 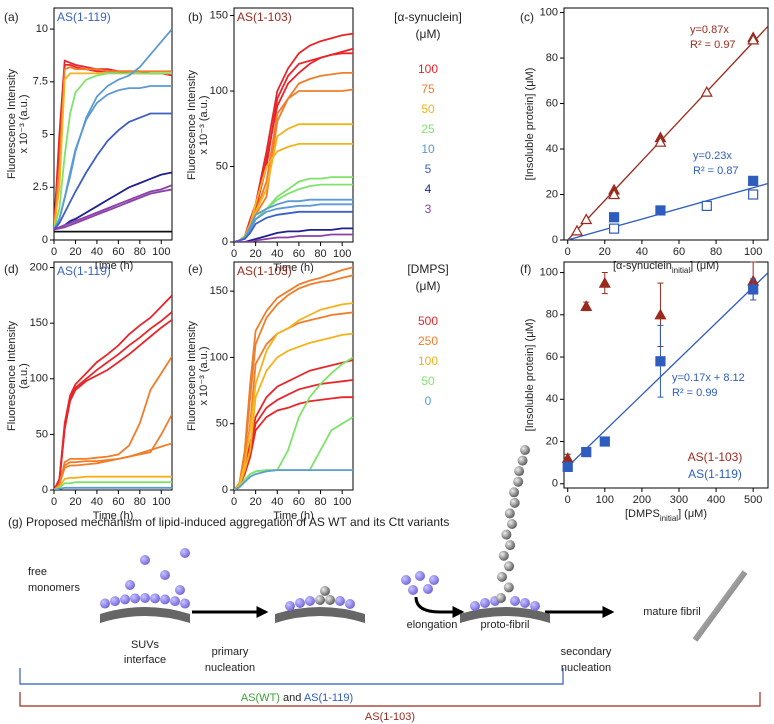 What do you see at coordinates (530, 124) in the screenshot?
I see `y-axis-label: [Insoluble protein] (μM)` at bounding box center [530, 124].